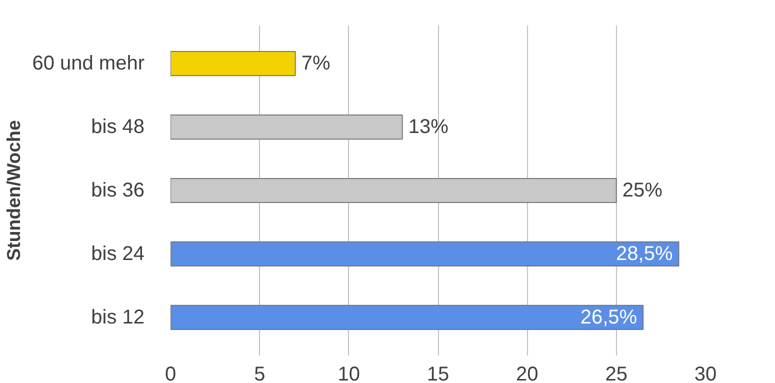 Image resolution: width=775 pixels, height=383 pixels. What do you see at coordinates (609, 317) in the screenshot?
I see `data-label: 26,5%` at bounding box center [609, 317].